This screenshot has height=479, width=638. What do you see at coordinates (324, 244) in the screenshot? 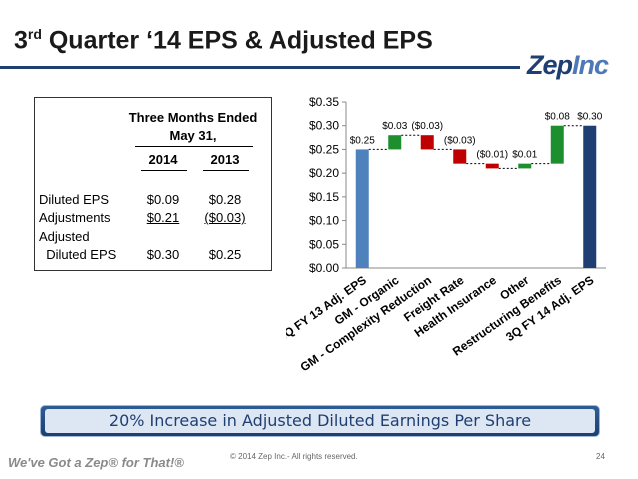
I see `y-tick-label: $0.05` at bounding box center [324, 244].